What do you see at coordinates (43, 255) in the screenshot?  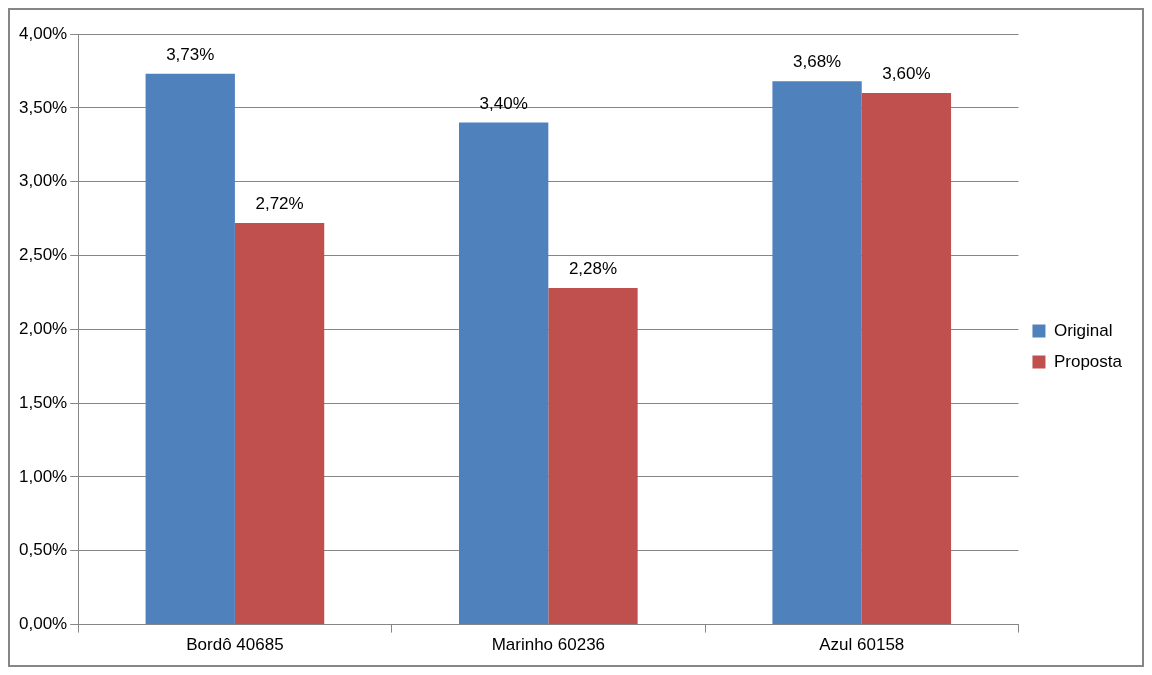 I see `y-tick-label: 2,50%` at bounding box center [43, 255].